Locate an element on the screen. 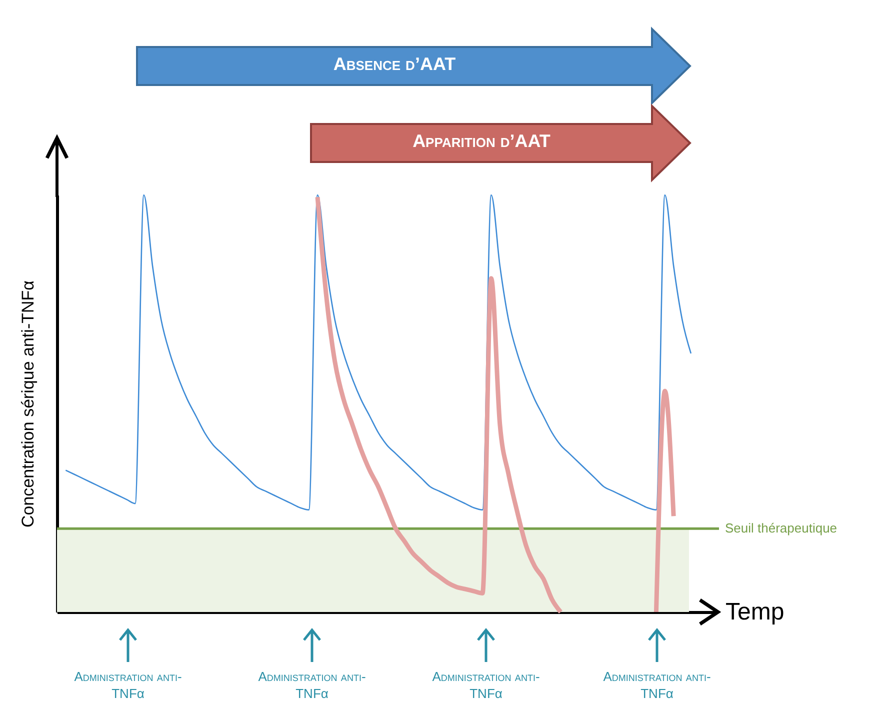  ref-line-label: Seuil thérapeutique is located at coordinates (781, 528).